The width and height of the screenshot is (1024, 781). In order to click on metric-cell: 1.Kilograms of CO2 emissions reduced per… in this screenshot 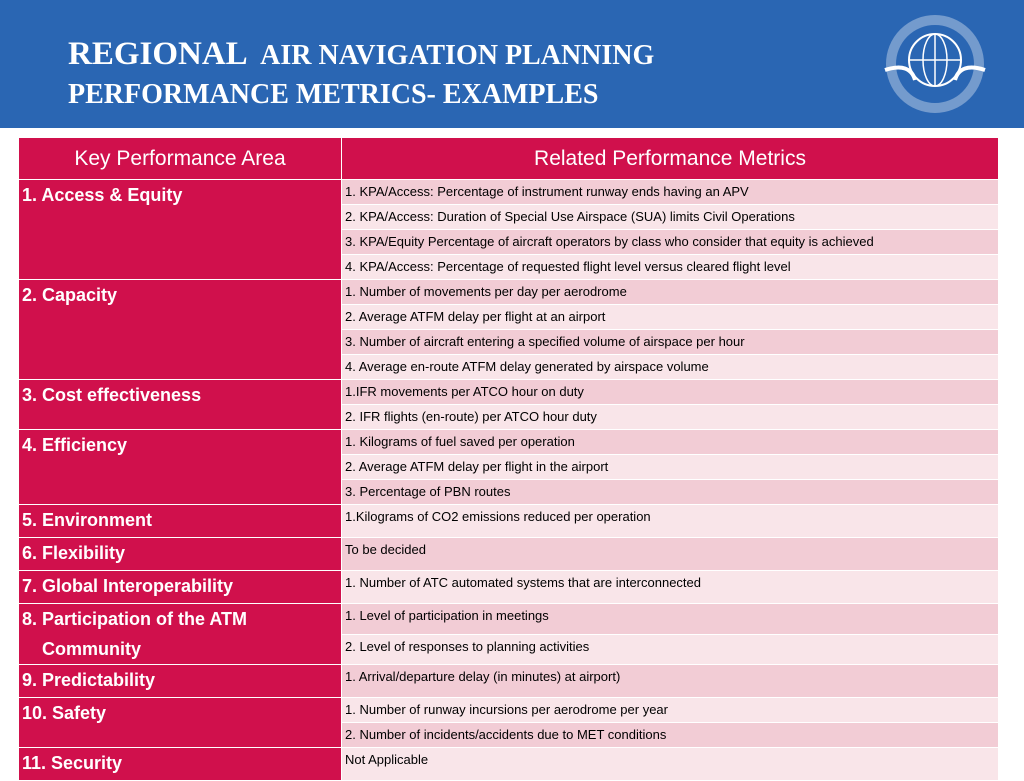, I will do `click(670, 521)`.